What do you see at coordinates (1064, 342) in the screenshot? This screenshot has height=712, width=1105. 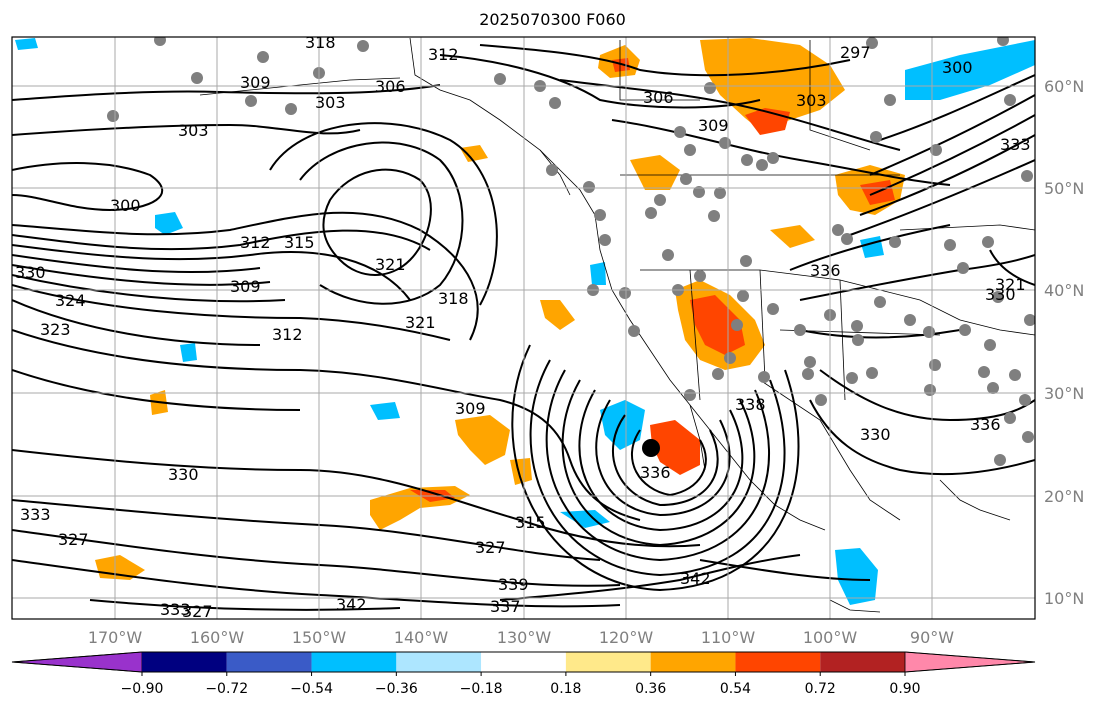 I see `latitude-axis: 60°N 50°N 40°N 30°N 20°N 10°N` at bounding box center [1064, 342].